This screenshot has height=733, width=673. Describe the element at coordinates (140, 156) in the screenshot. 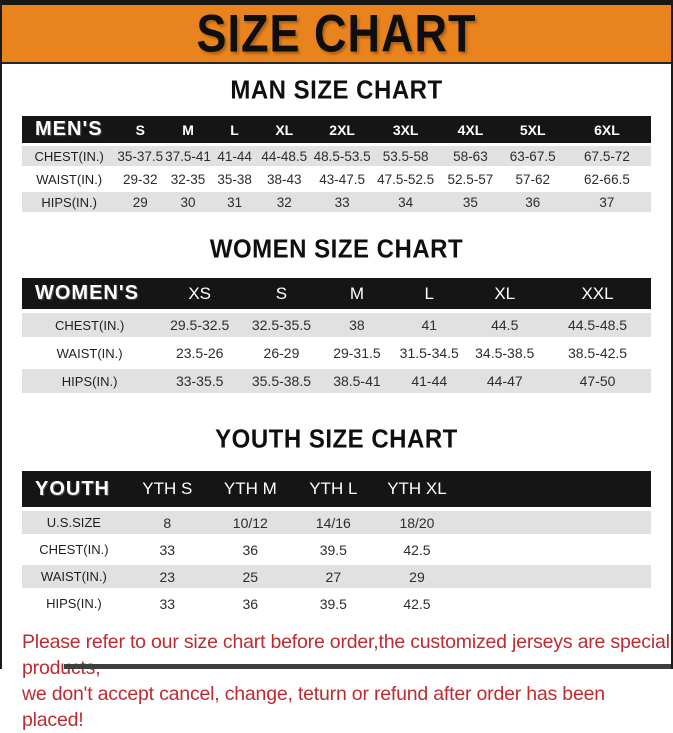

I see `size-value-cell: 35-37.5` at that location.